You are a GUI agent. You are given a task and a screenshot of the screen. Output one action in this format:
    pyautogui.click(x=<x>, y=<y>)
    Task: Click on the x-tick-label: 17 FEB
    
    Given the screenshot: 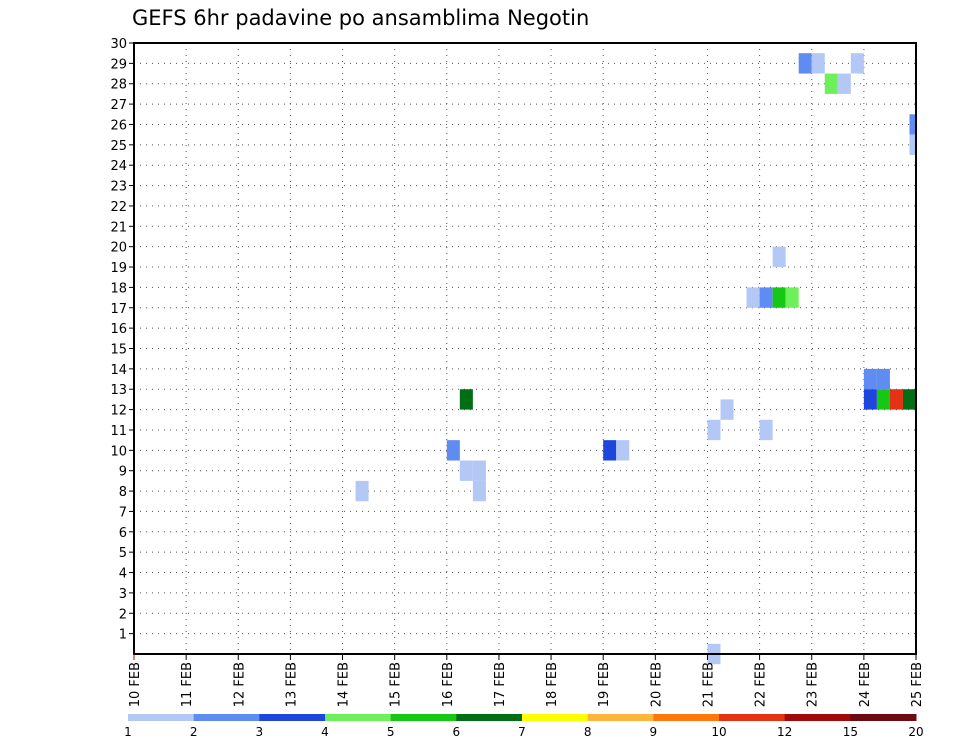 What is the action you would take?
    pyautogui.click(x=500, y=684)
    